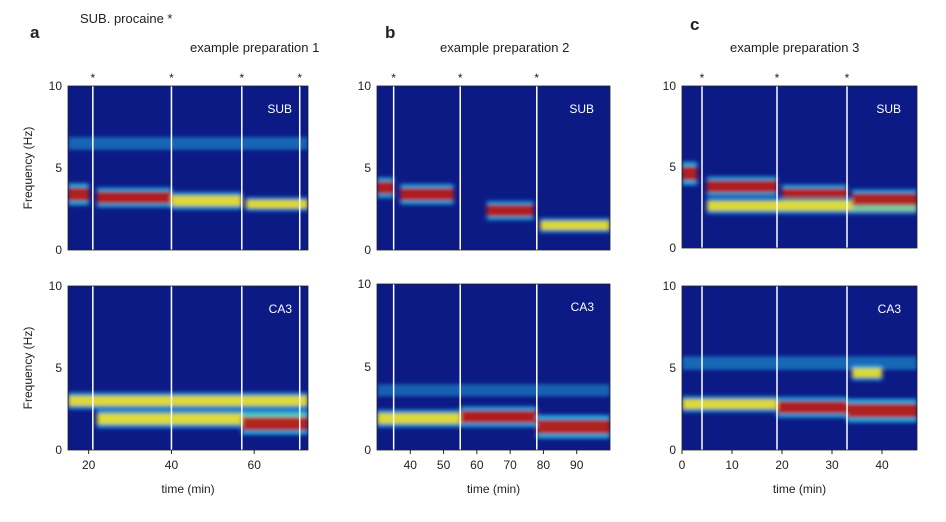  I want to click on y-tick-label-c-sub-10: 10, so click(670, 86).